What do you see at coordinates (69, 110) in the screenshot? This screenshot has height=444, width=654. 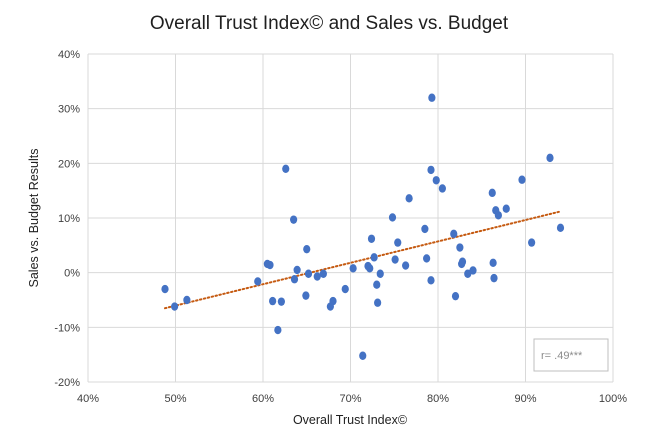 I see `y-tick-label: 30%` at bounding box center [69, 110].